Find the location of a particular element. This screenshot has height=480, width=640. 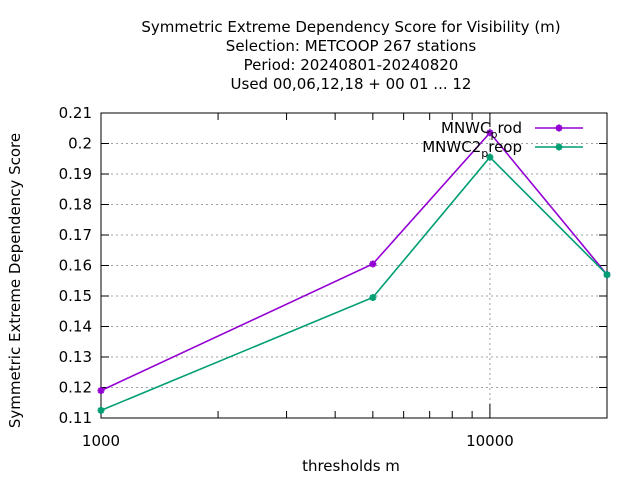

y-tick-label: 0.16 is located at coordinates (75, 266).